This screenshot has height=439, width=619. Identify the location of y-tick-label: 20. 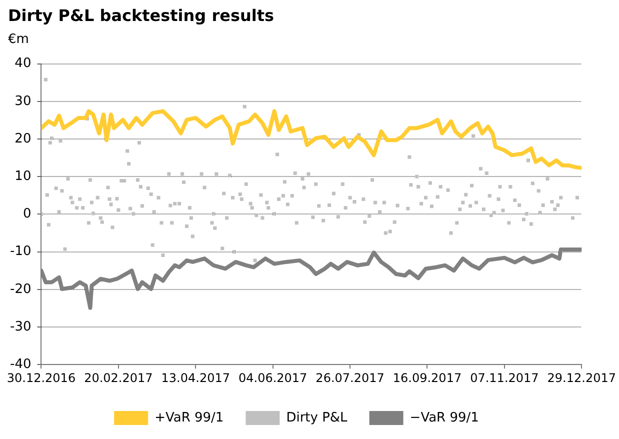
(23, 138).